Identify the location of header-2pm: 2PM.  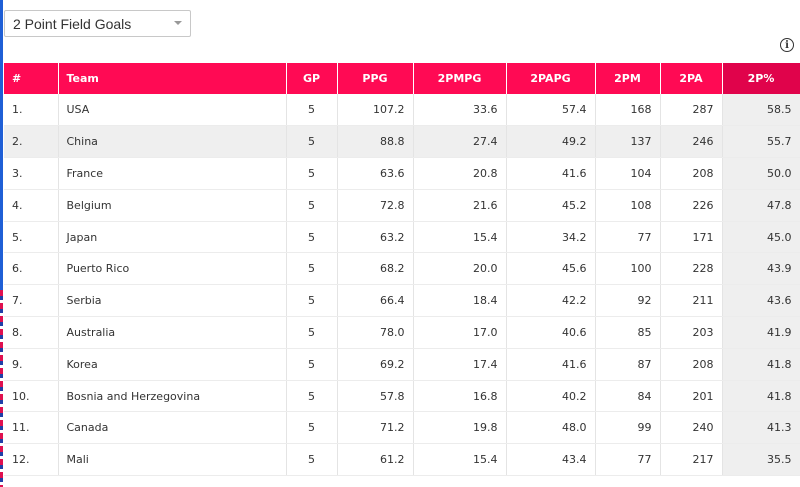
(628, 78).